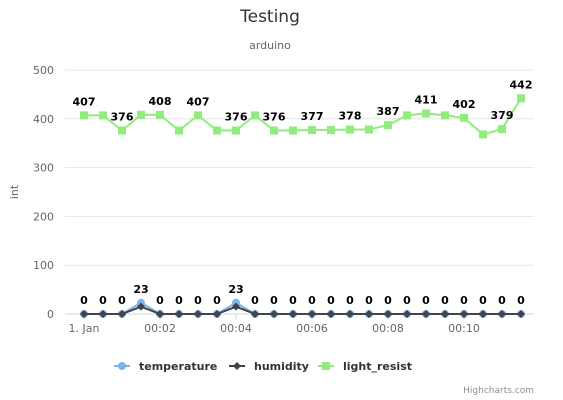 This screenshot has width=563, height=400. I want to click on legend-item-temperature: temperature, so click(165, 366).